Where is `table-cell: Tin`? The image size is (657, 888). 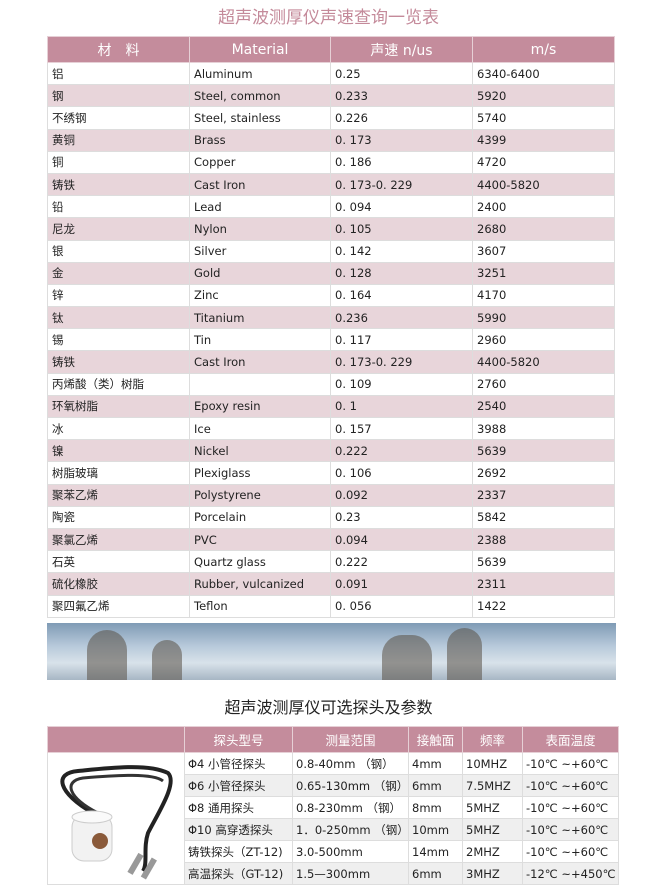
table-cell: Tin is located at coordinates (260, 340).